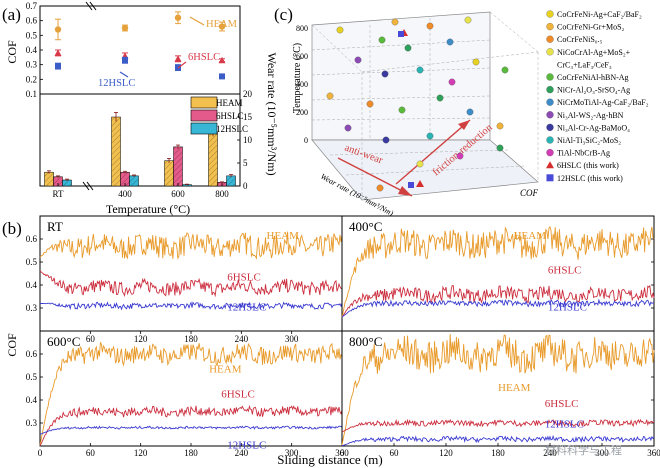 The height and width of the screenshot is (468, 660). What do you see at coordinates (148, 209) in the screenshot?
I see `panel-a-xlabel: Temperature (°C)` at bounding box center [148, 209].